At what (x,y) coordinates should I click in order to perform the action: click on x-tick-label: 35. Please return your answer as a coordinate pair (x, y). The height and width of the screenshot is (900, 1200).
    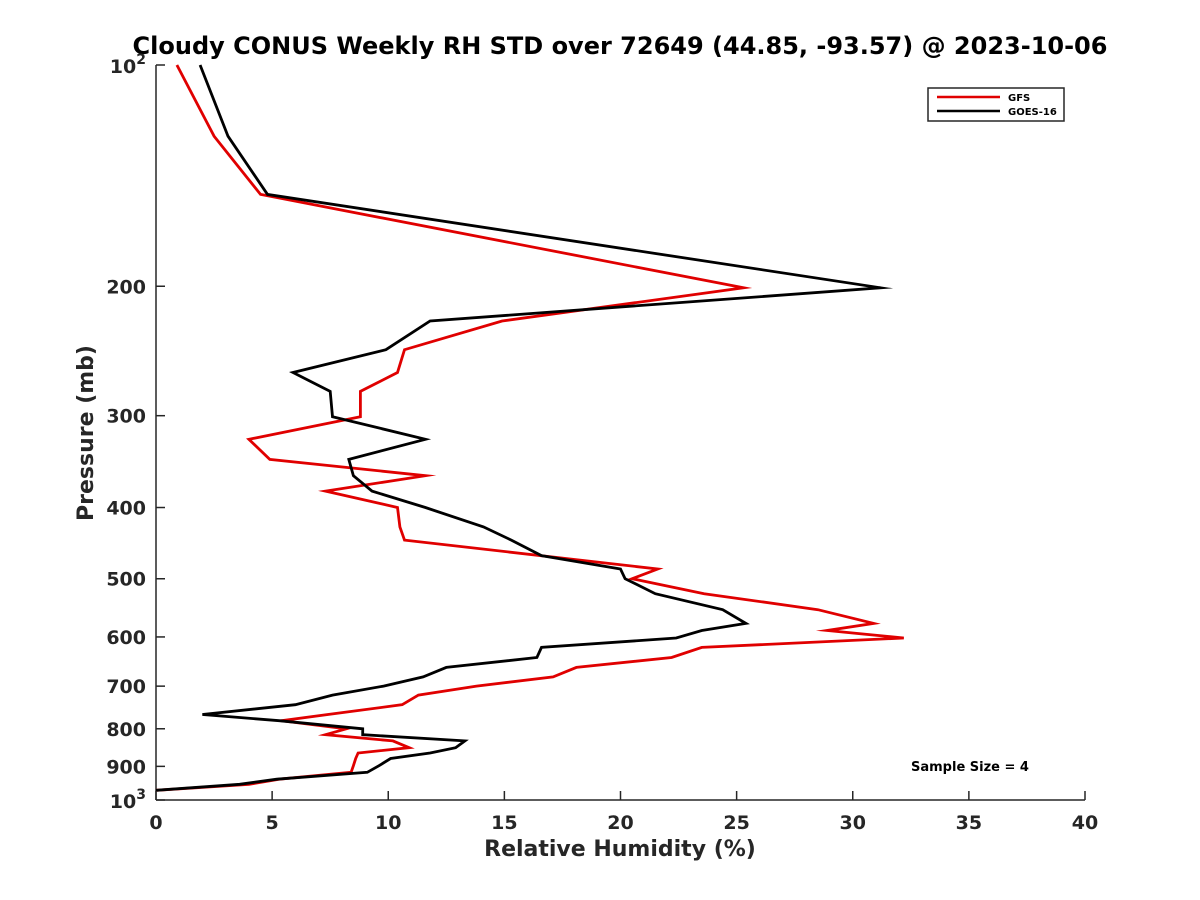
    Looking at the image, I should click on (969, 823).